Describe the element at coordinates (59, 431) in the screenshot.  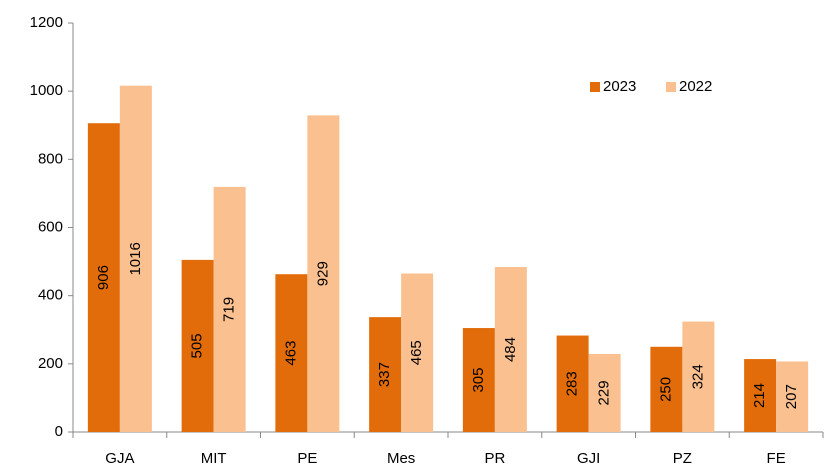
I see `y-tick-label: 0` at that location.